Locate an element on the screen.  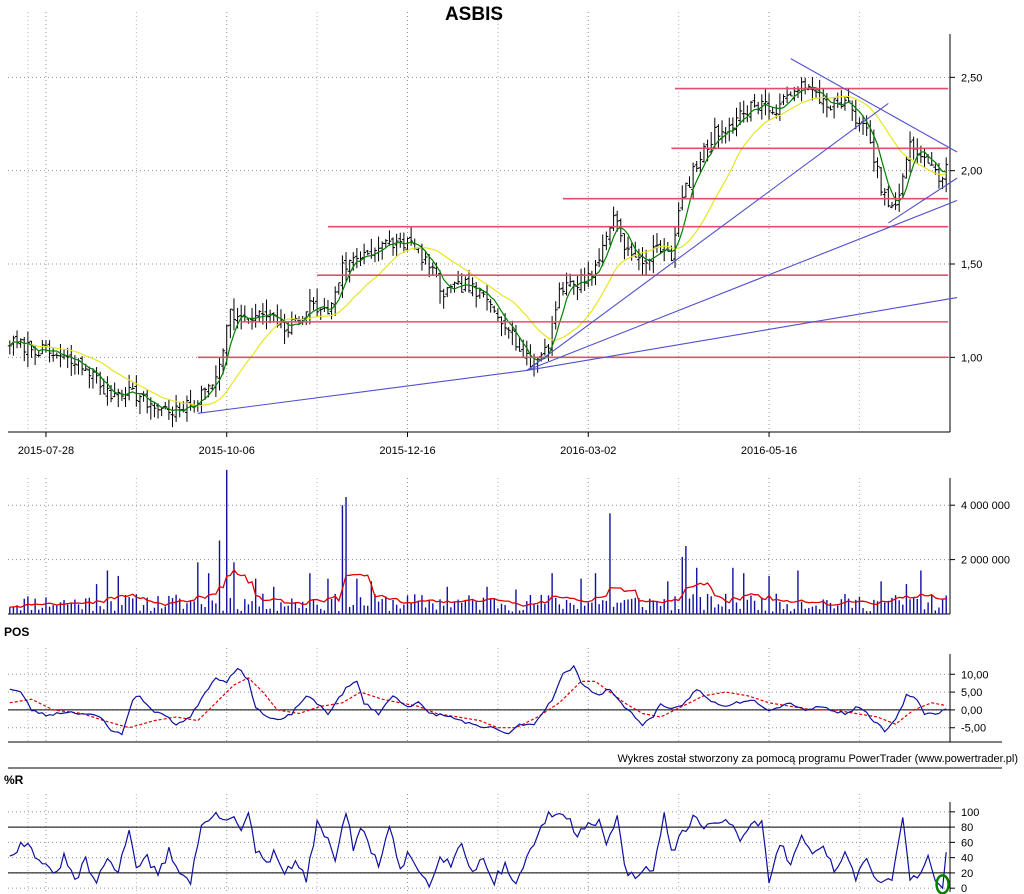
x-tick-label: 2015-07-28 is located at coordinates (46, 451).